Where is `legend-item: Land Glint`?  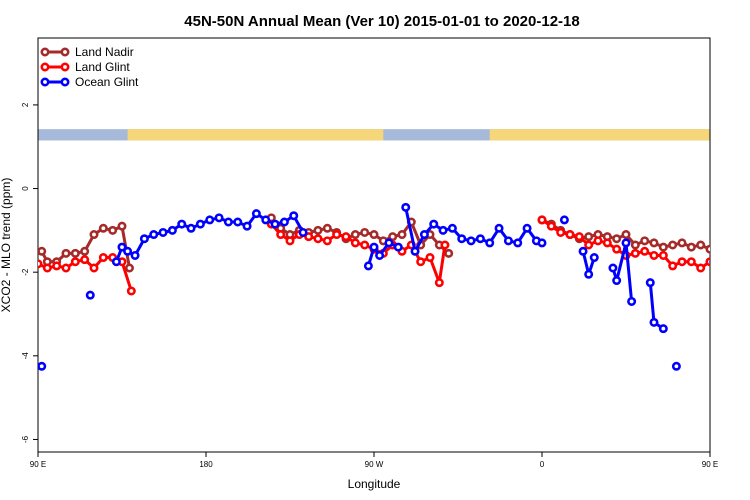 legend-item: Land Glint is located at coordinates (85, 67).